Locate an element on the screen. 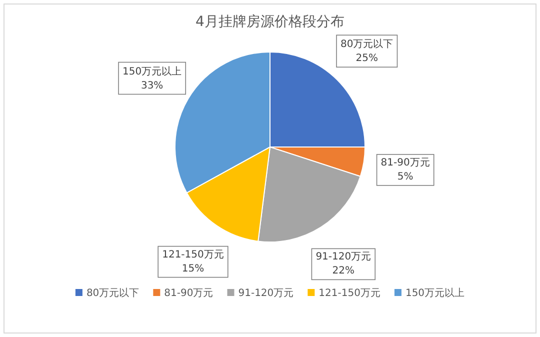  legend-label: 80万元以下 is located at coordinates (113, 293).